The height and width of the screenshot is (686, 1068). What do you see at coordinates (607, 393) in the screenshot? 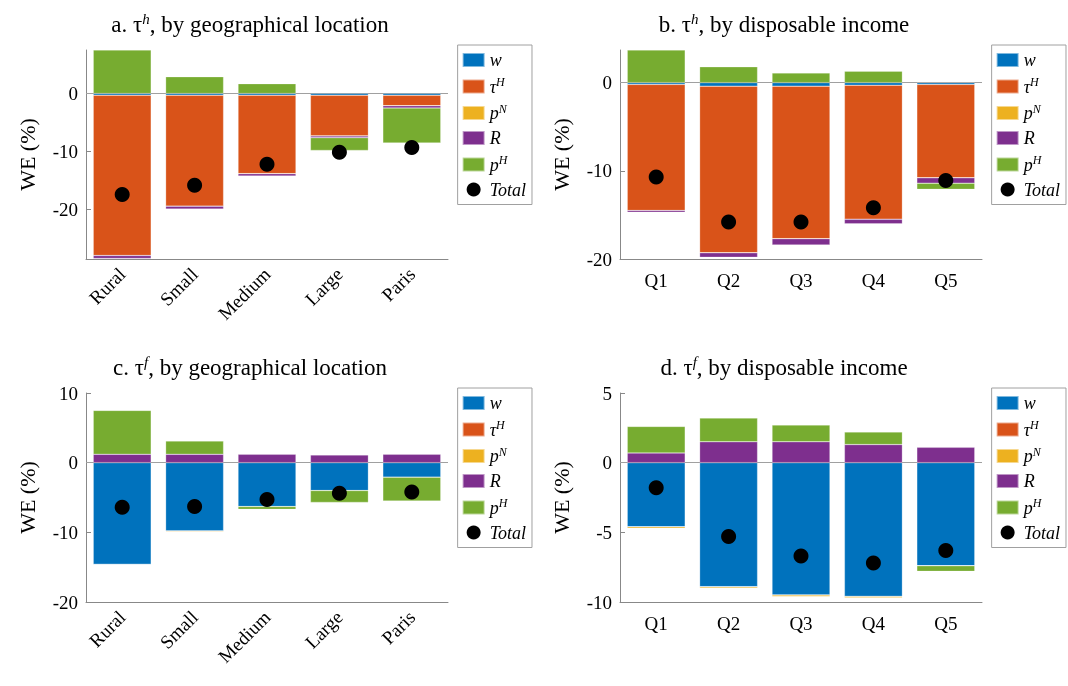
I see `y-tick-label: 5` at bounding box center [607, 393].